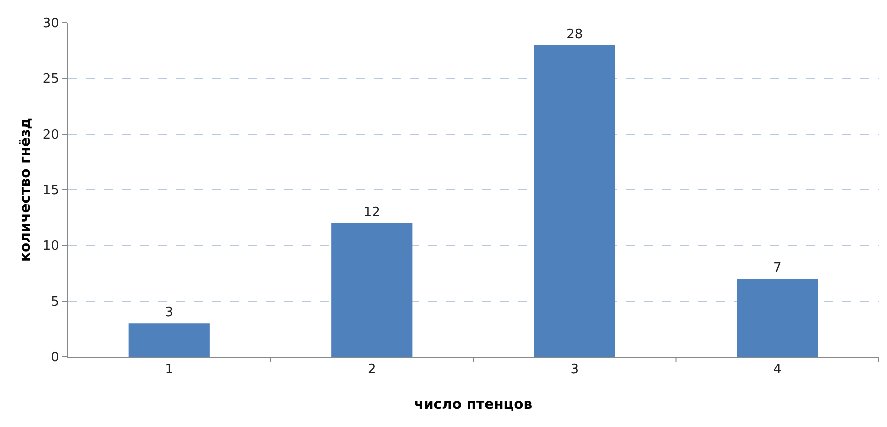 This screenshot has width=887, height=427. What do you see at coordinates (51, 24) in the screenshot?
I see `y-tick-label: 30` at bounding box center [51, 24].